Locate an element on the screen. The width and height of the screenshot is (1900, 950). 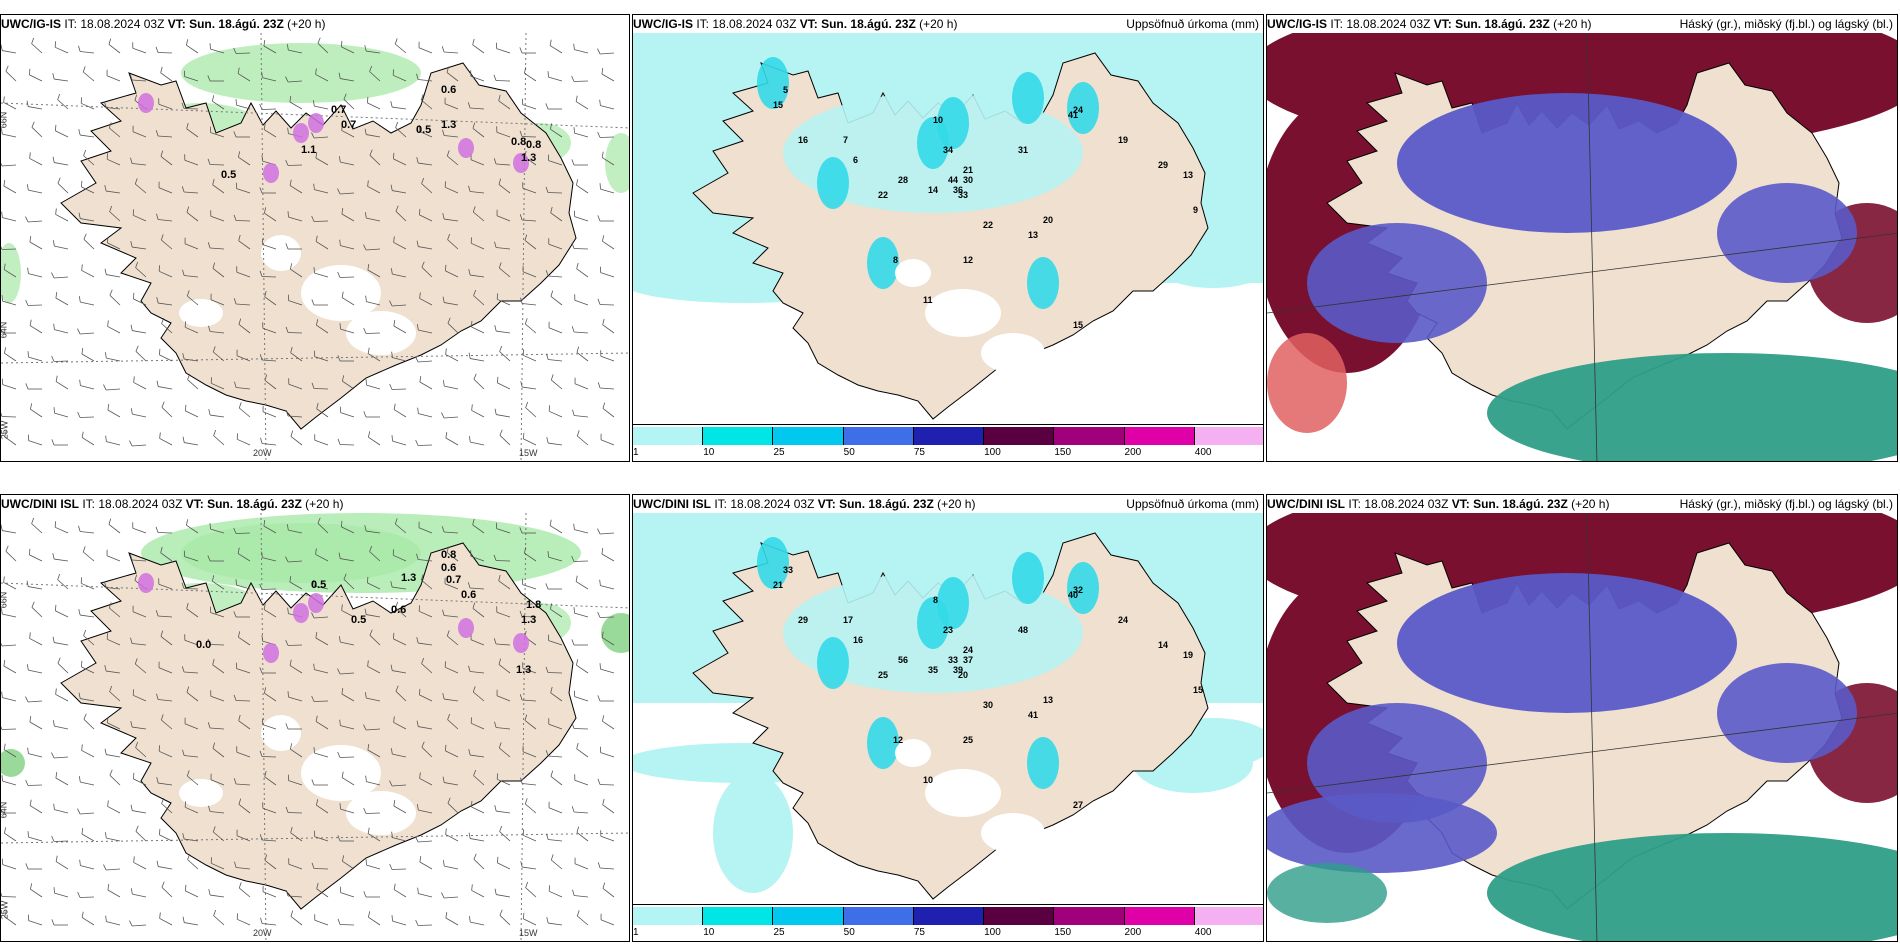
colorbar-label: 25 is located at coordinates (779, 932).